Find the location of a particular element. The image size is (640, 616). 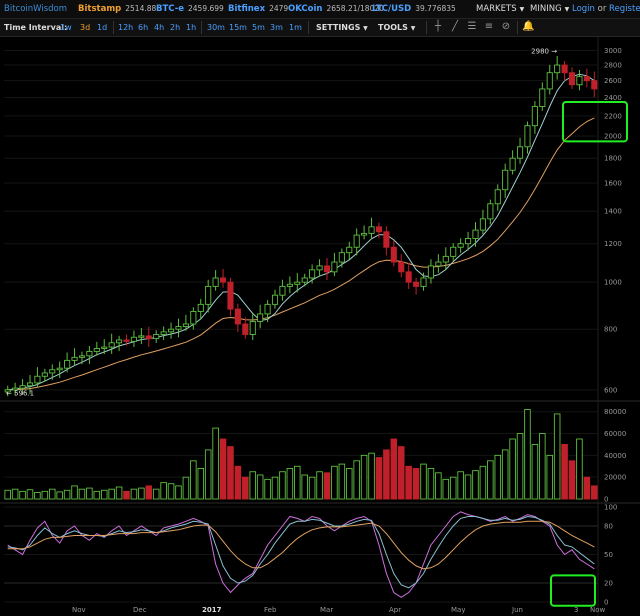

ticker-okcoin: OKCoin 2658.21/18020 is located at coordinates (336, 9).